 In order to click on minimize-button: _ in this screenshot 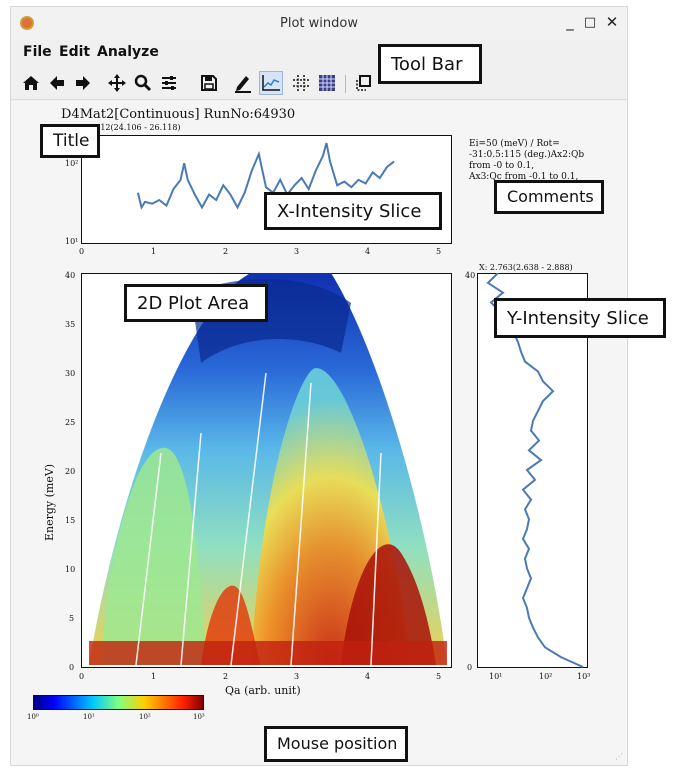, I will do `click(570, 22)`.